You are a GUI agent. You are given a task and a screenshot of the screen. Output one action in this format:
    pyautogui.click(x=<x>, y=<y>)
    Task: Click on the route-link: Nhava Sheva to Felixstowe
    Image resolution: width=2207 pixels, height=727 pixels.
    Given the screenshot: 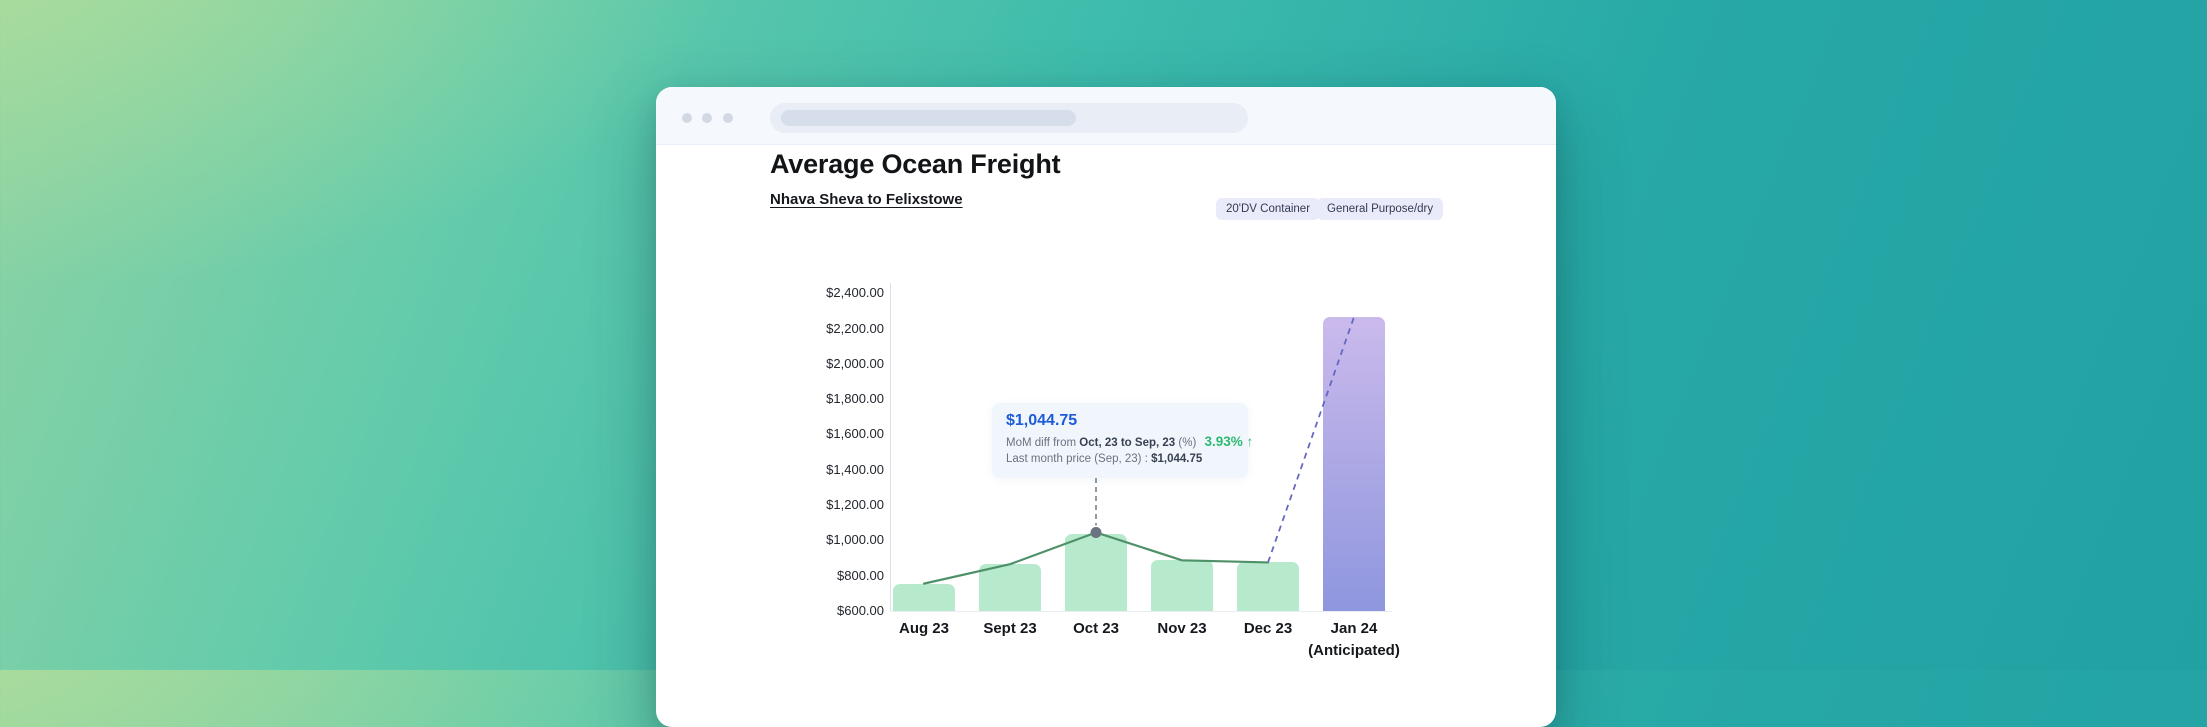 What is the action you would take?
    pyautogui.click(x=866, y=199)
    